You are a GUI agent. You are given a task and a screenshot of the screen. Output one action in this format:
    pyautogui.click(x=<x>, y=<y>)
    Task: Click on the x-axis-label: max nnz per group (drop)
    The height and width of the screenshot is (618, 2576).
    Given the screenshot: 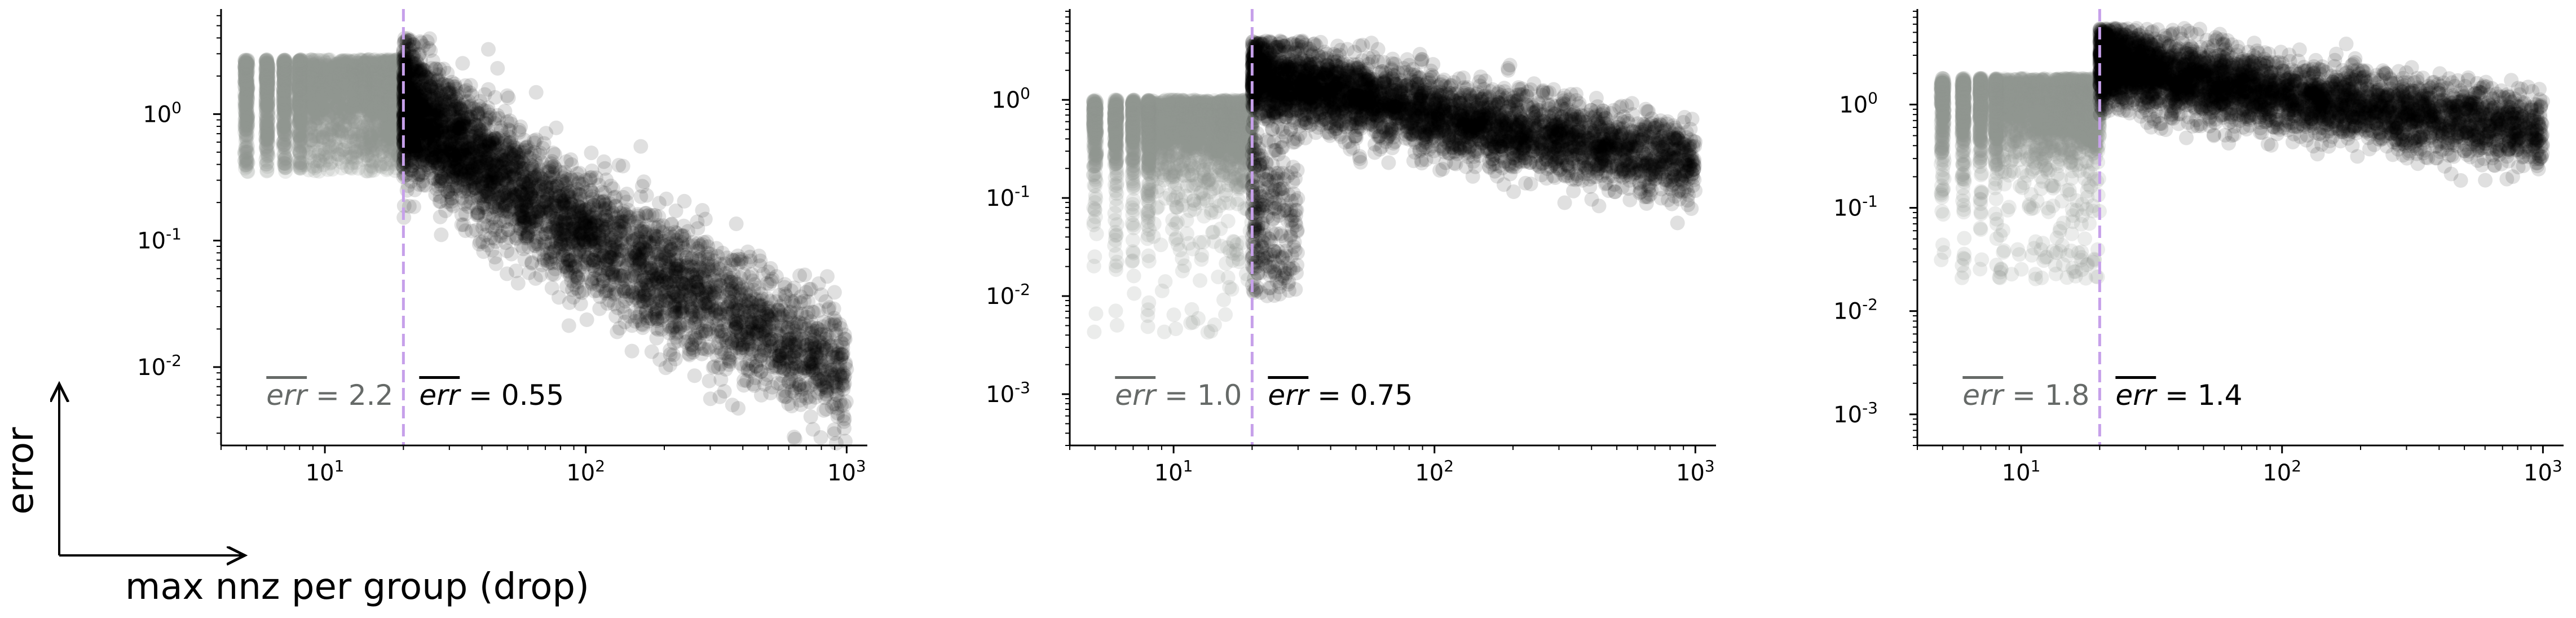 What is the action you would take?
    pyautogui.click(x=357, y=587)
    